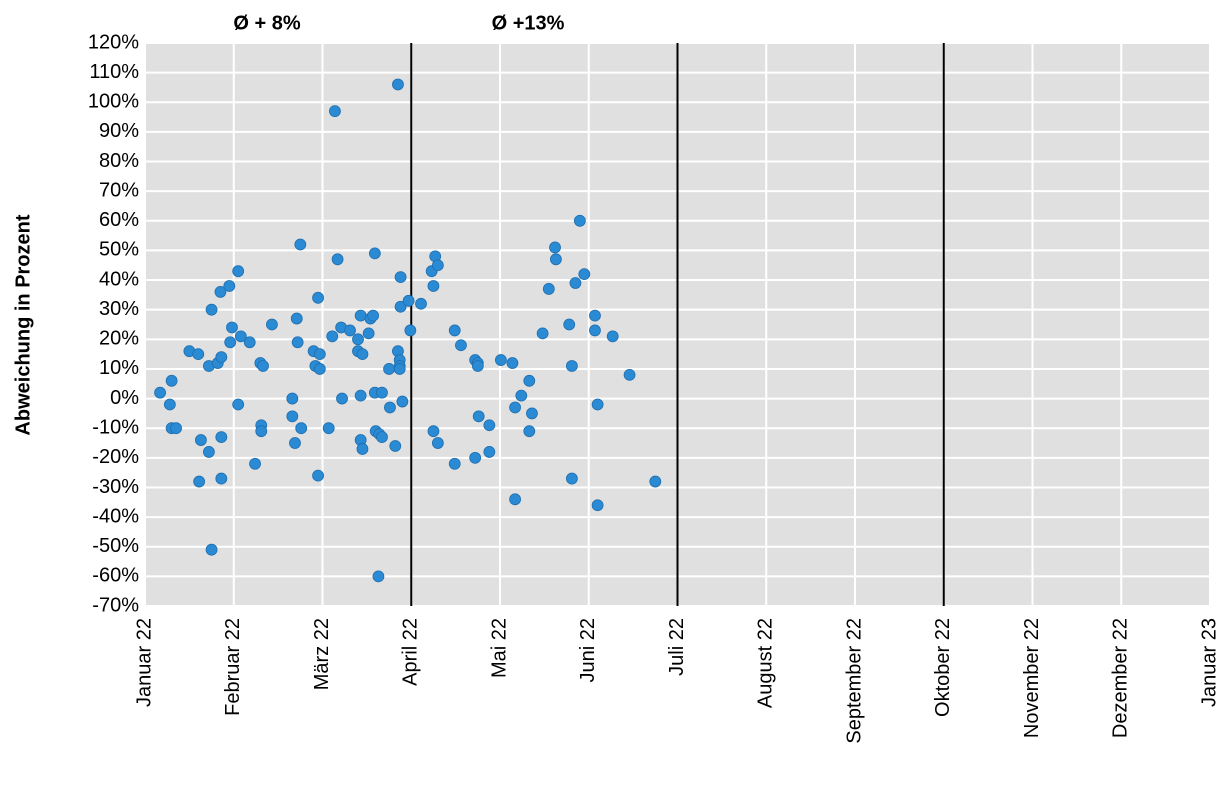  What do you see at coordinates (119, 161) in the screenshot?
I see `y-tick-label: 80%` at bounding box center [119, 161].